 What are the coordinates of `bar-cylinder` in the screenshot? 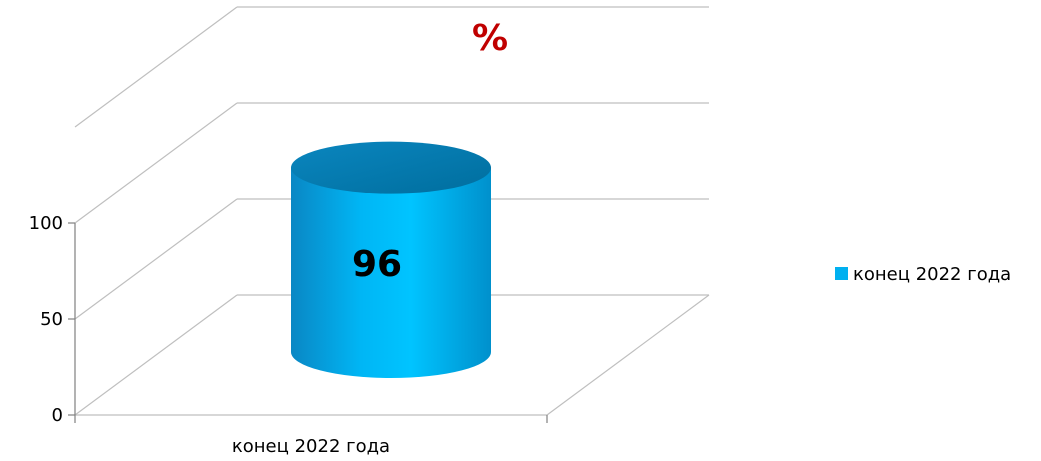 It's located at (391, 259).